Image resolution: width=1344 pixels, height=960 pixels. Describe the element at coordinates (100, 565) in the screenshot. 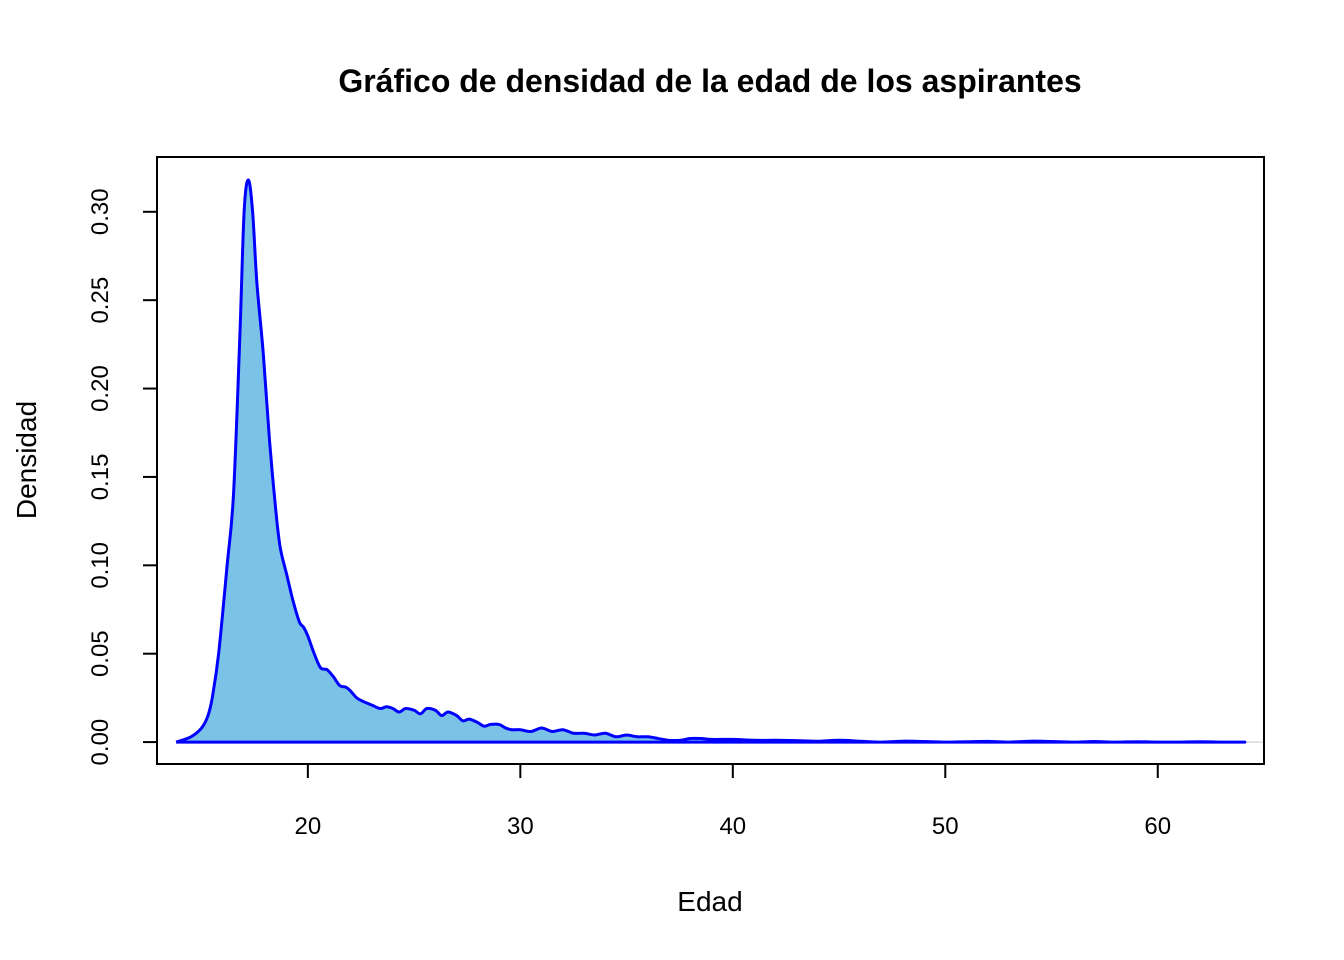

I see `y-tick-label: 0.10` at that location.